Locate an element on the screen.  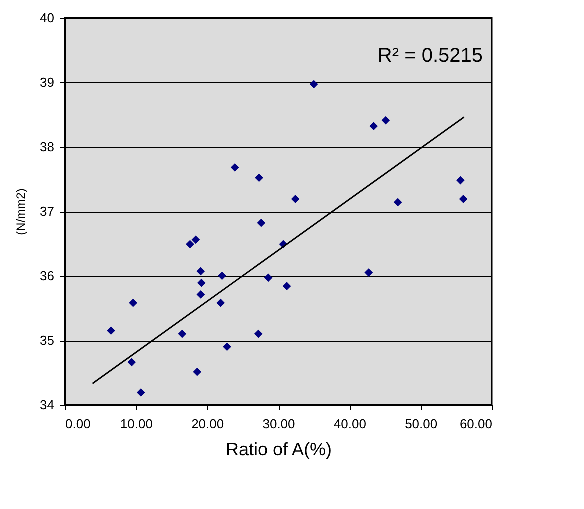
y-tick-label: 36 is located at coordinates (47, 276).